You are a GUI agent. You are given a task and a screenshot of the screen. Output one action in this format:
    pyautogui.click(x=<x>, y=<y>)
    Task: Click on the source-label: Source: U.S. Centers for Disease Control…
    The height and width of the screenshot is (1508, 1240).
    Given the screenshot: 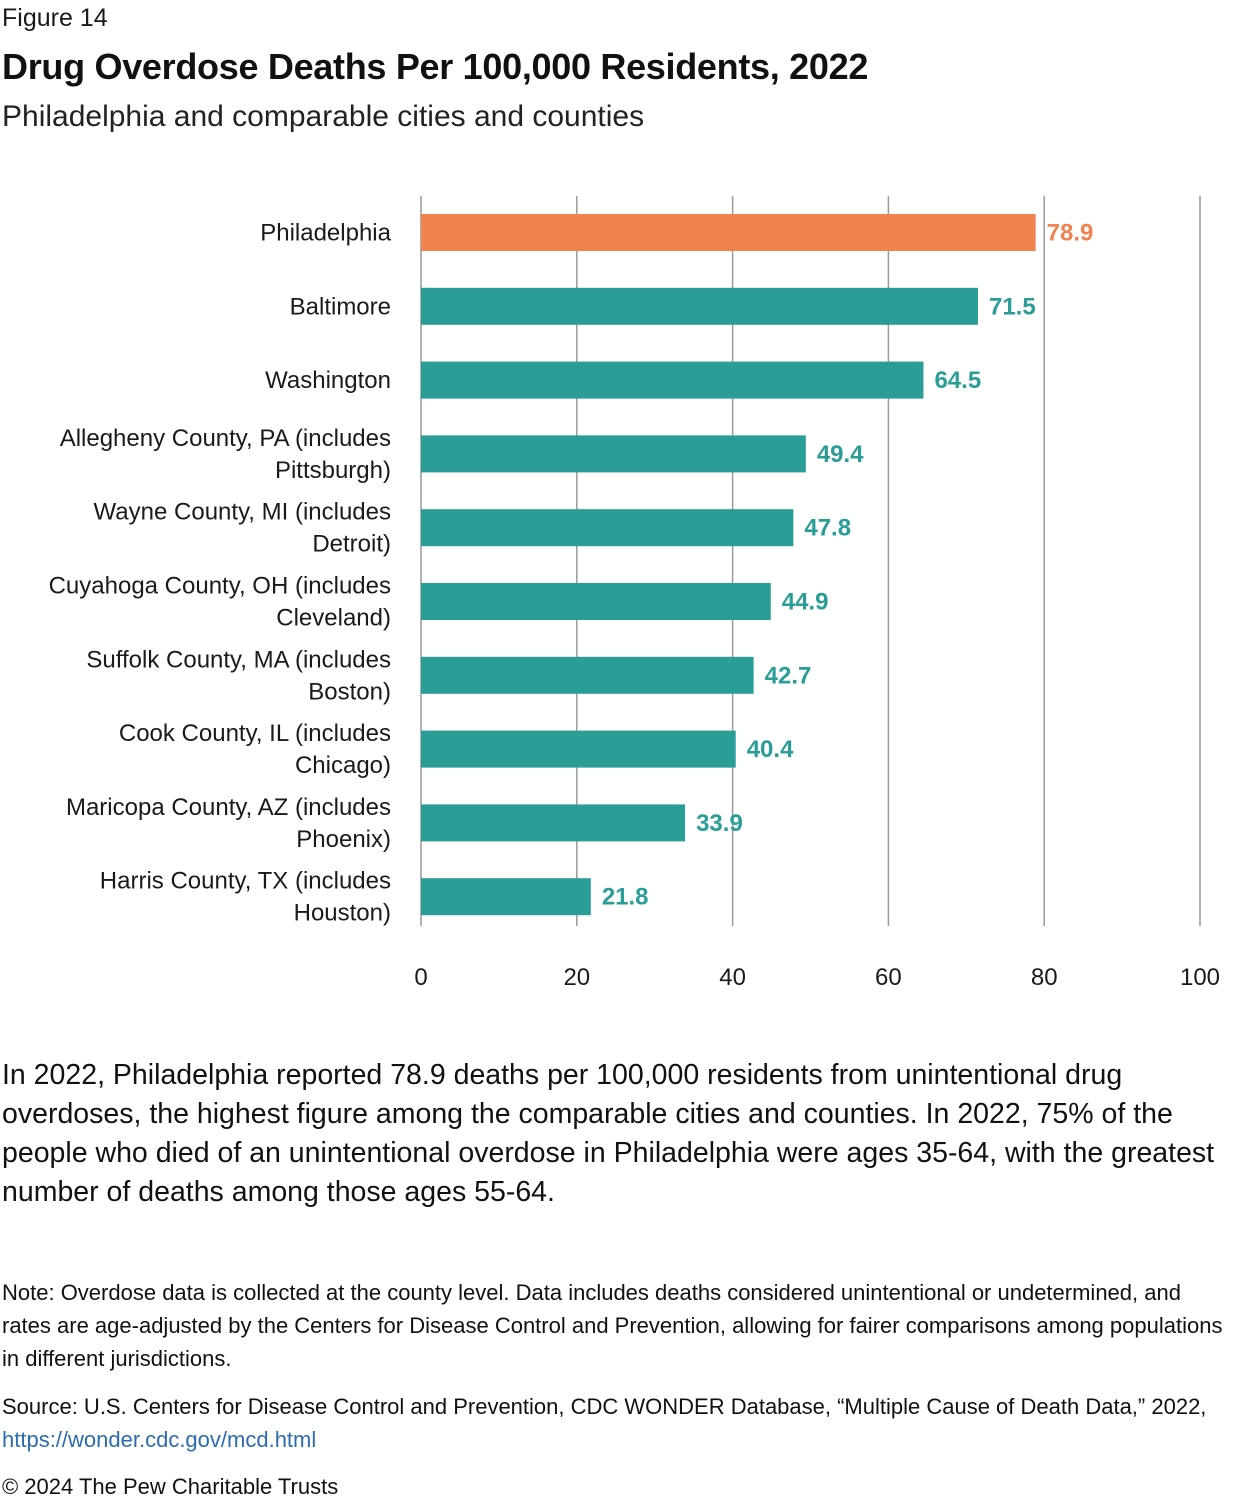 What is the action you would take?
    pyautogui.click(x=604, y=1406)
    